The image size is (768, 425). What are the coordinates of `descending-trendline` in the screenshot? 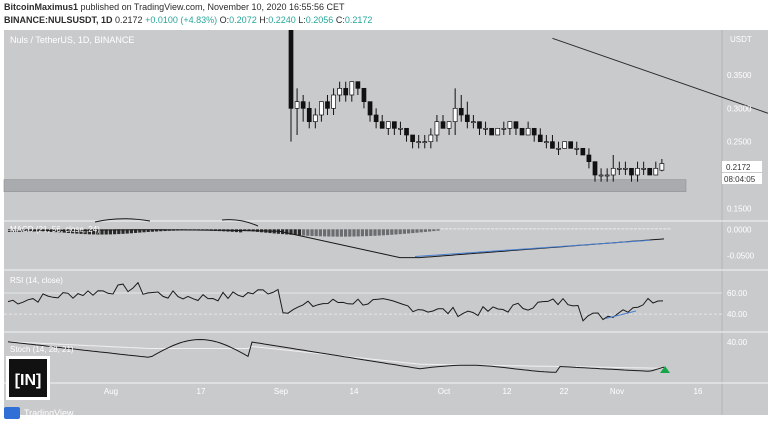 It's located at (660, 100).